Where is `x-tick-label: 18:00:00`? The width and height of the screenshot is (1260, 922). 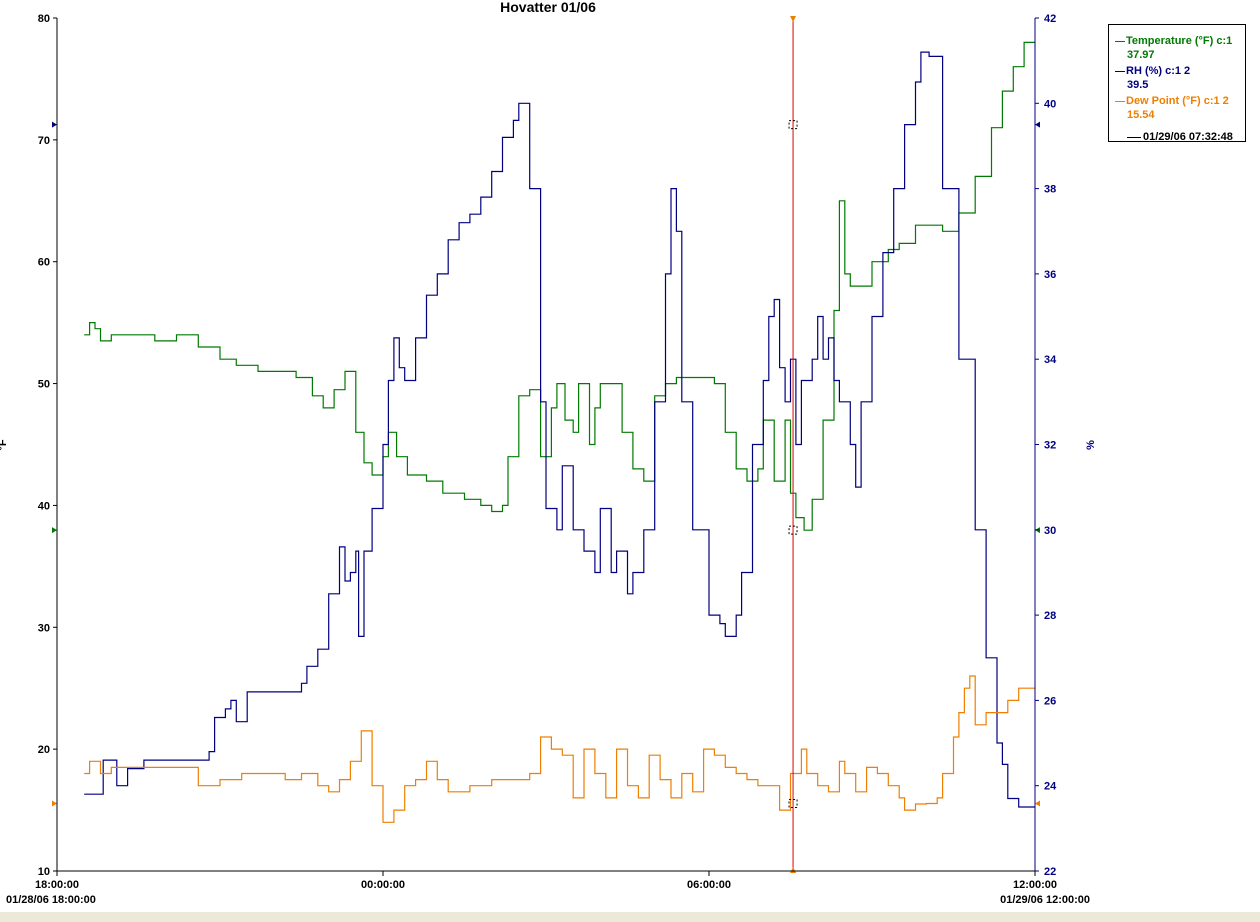 x-tick-label: 18:00:00 is located at coordinates (57, 885).